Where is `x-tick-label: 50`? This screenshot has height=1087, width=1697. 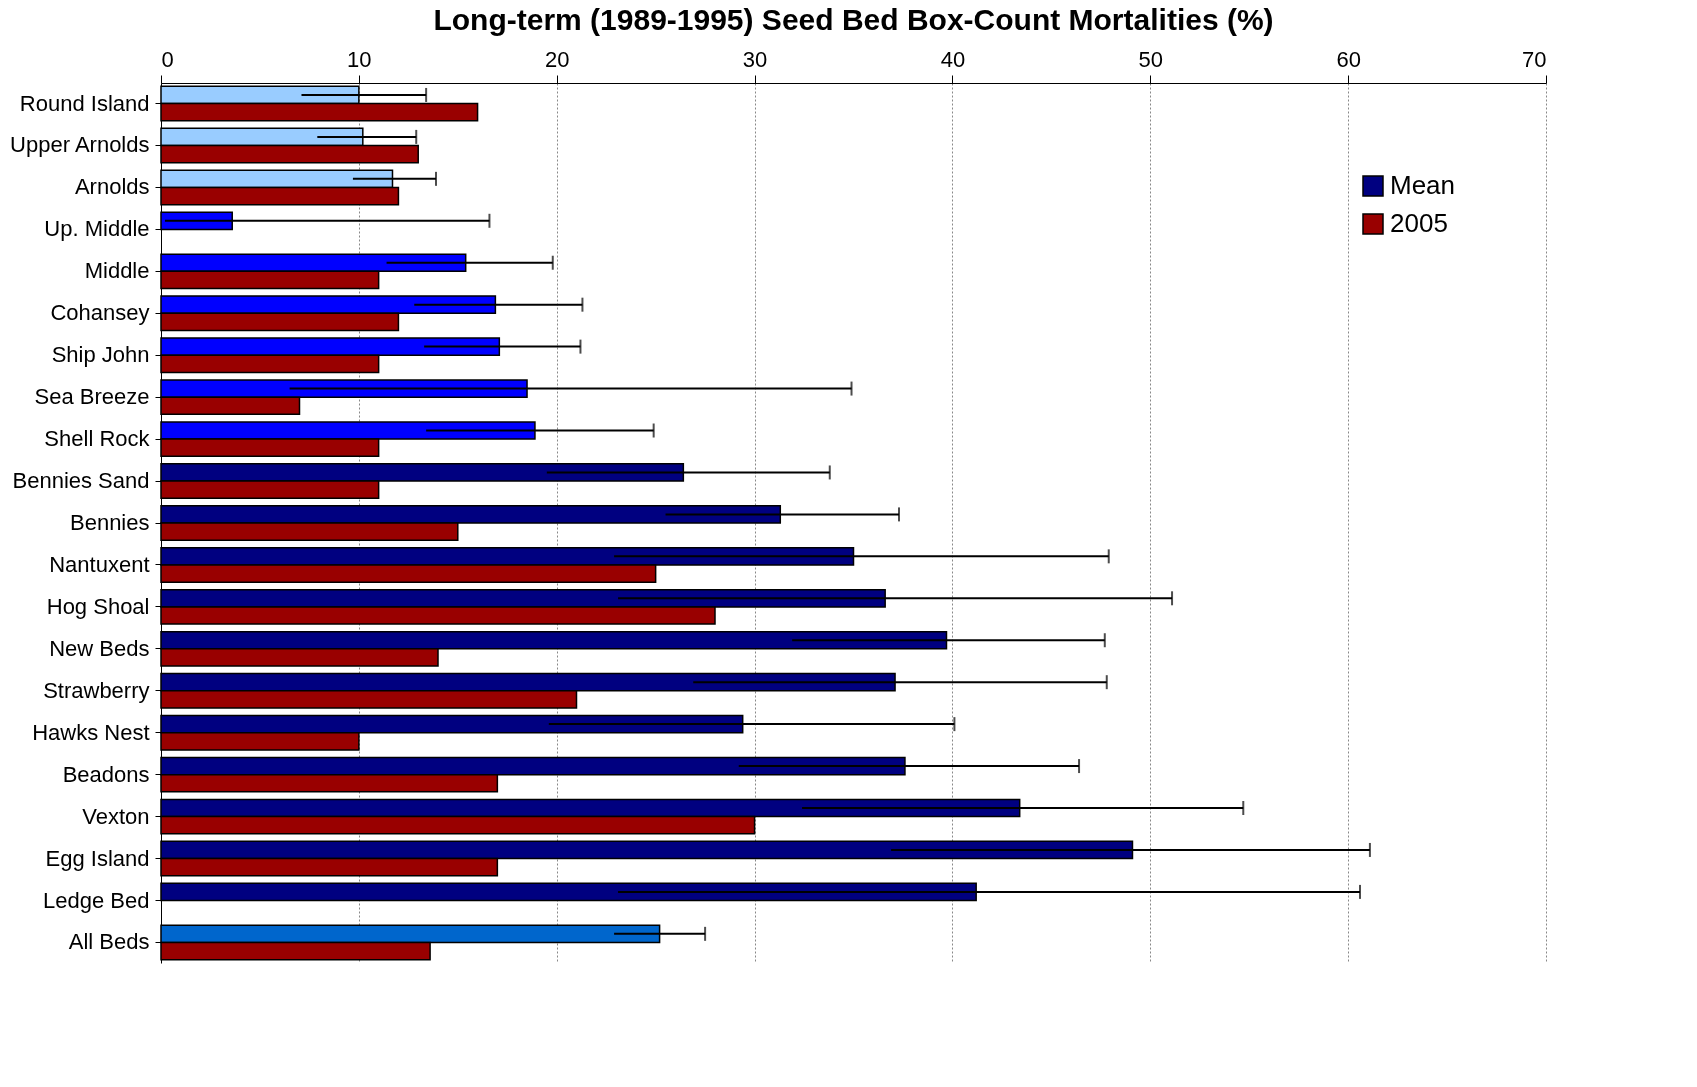 x-tick-label: 50 is located at coordinates (1151, 59).